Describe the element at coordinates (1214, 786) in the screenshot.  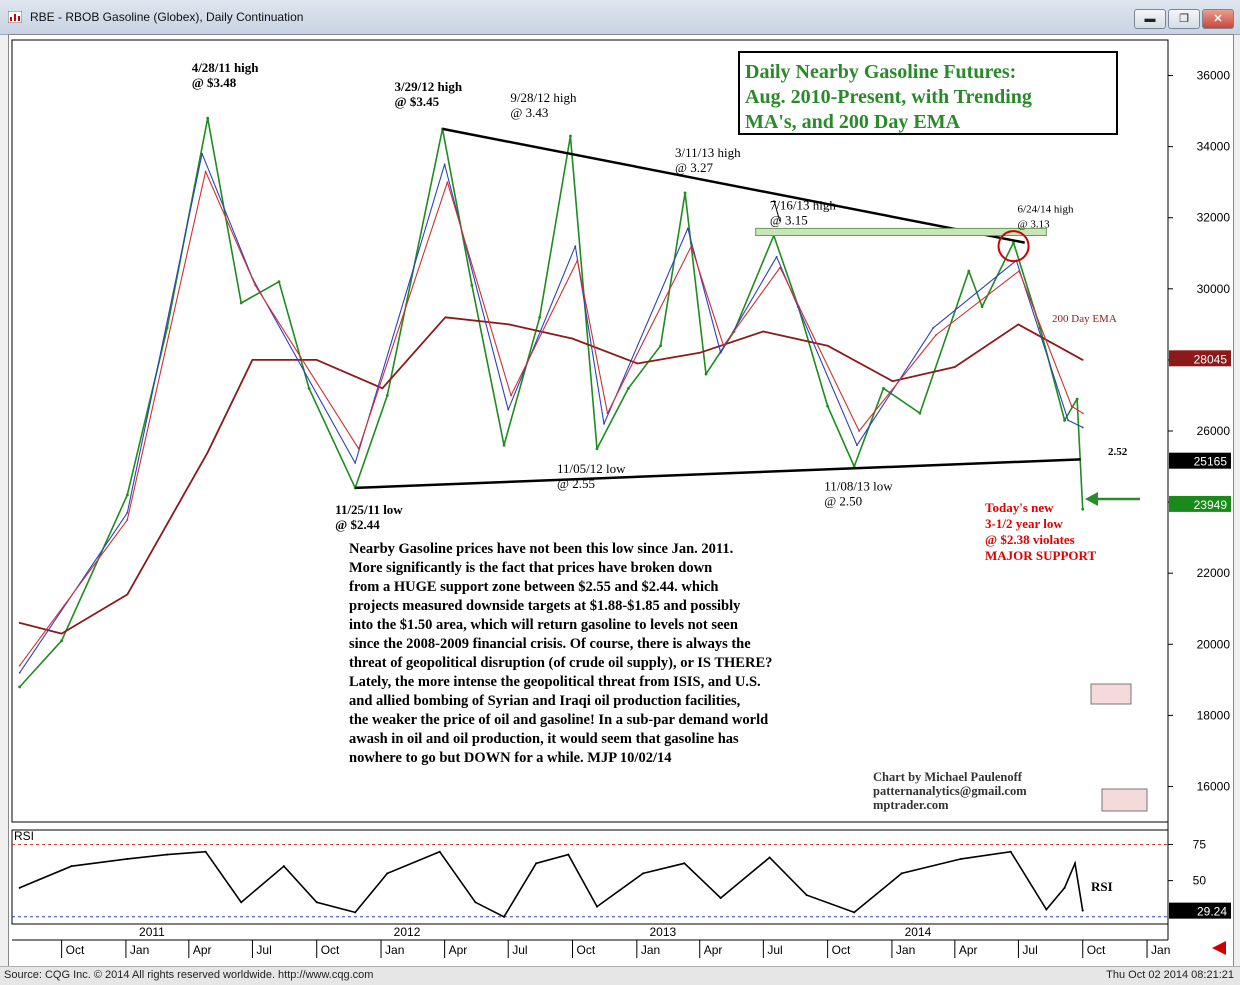
I see `y-tick-label: 16000` at that location.